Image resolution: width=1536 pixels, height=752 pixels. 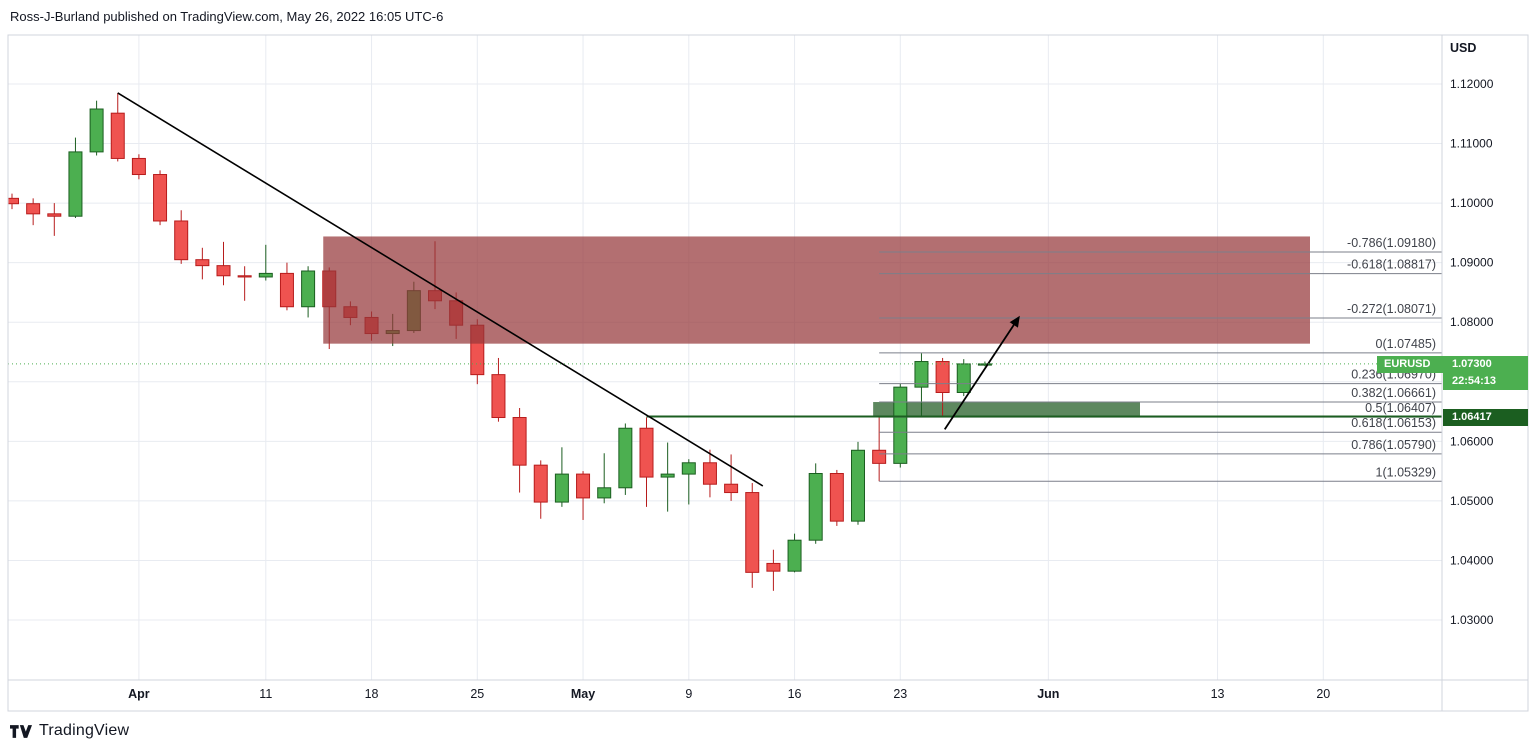 I want to click on time-tick-label: Apr, so click(x=139, y=694).